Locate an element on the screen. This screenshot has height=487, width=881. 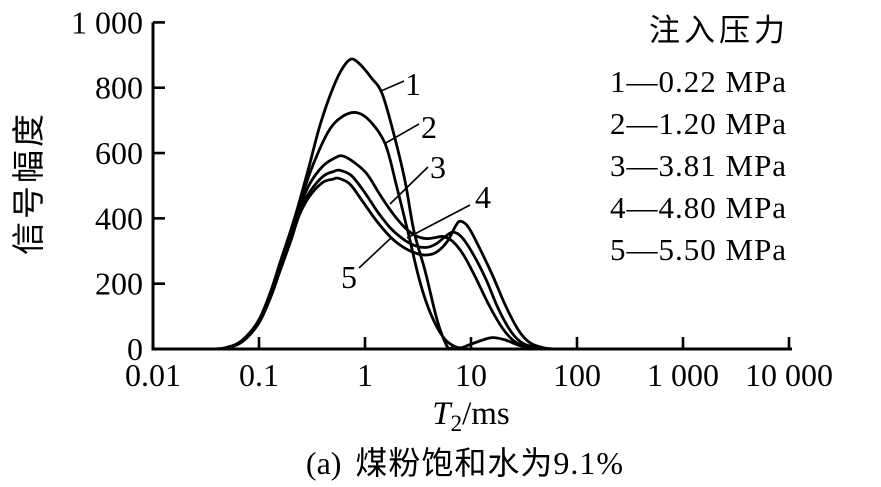
x-tick-label: 0.1 is located at coordinates (259, 375).